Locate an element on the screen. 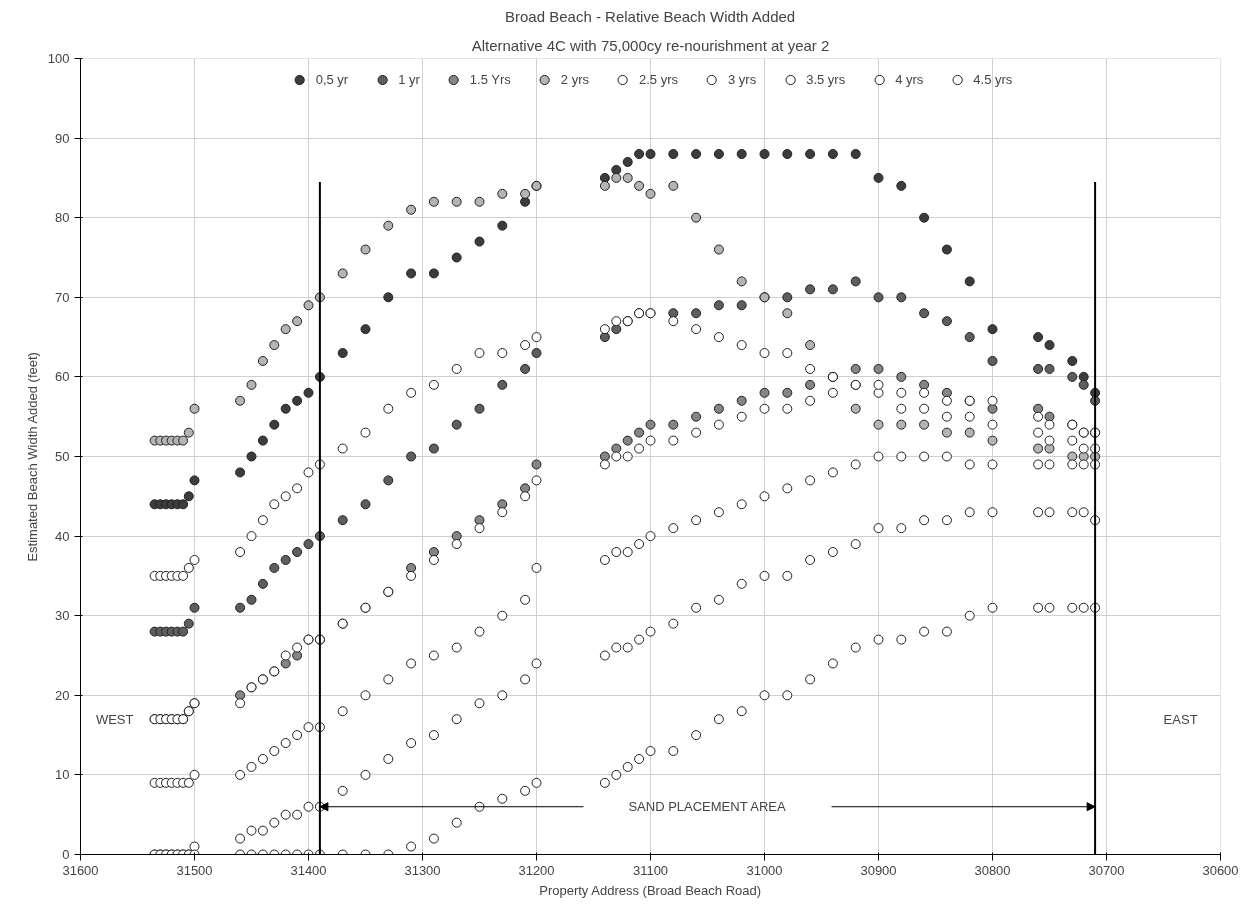 This screenshot has height=911, width=1259. legend-label: 2 yrs is located at coordinates (574, 80).